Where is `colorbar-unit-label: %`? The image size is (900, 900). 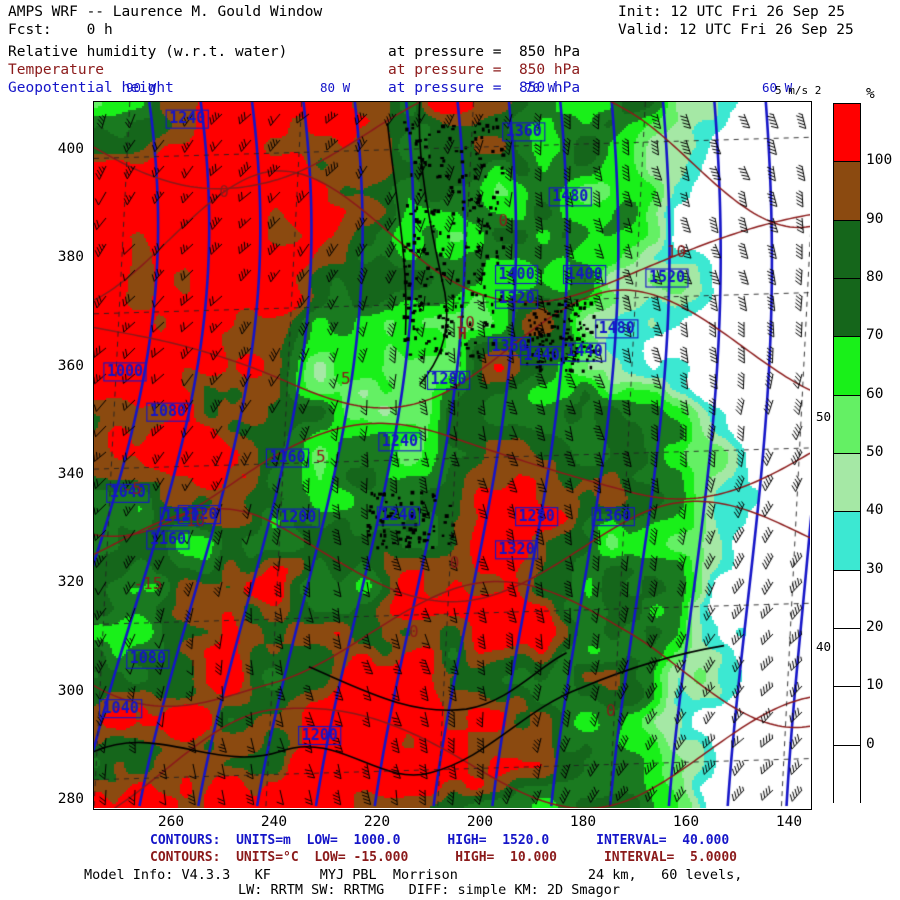 colorbar-unit-label: % is located at coordinates (870, 94).